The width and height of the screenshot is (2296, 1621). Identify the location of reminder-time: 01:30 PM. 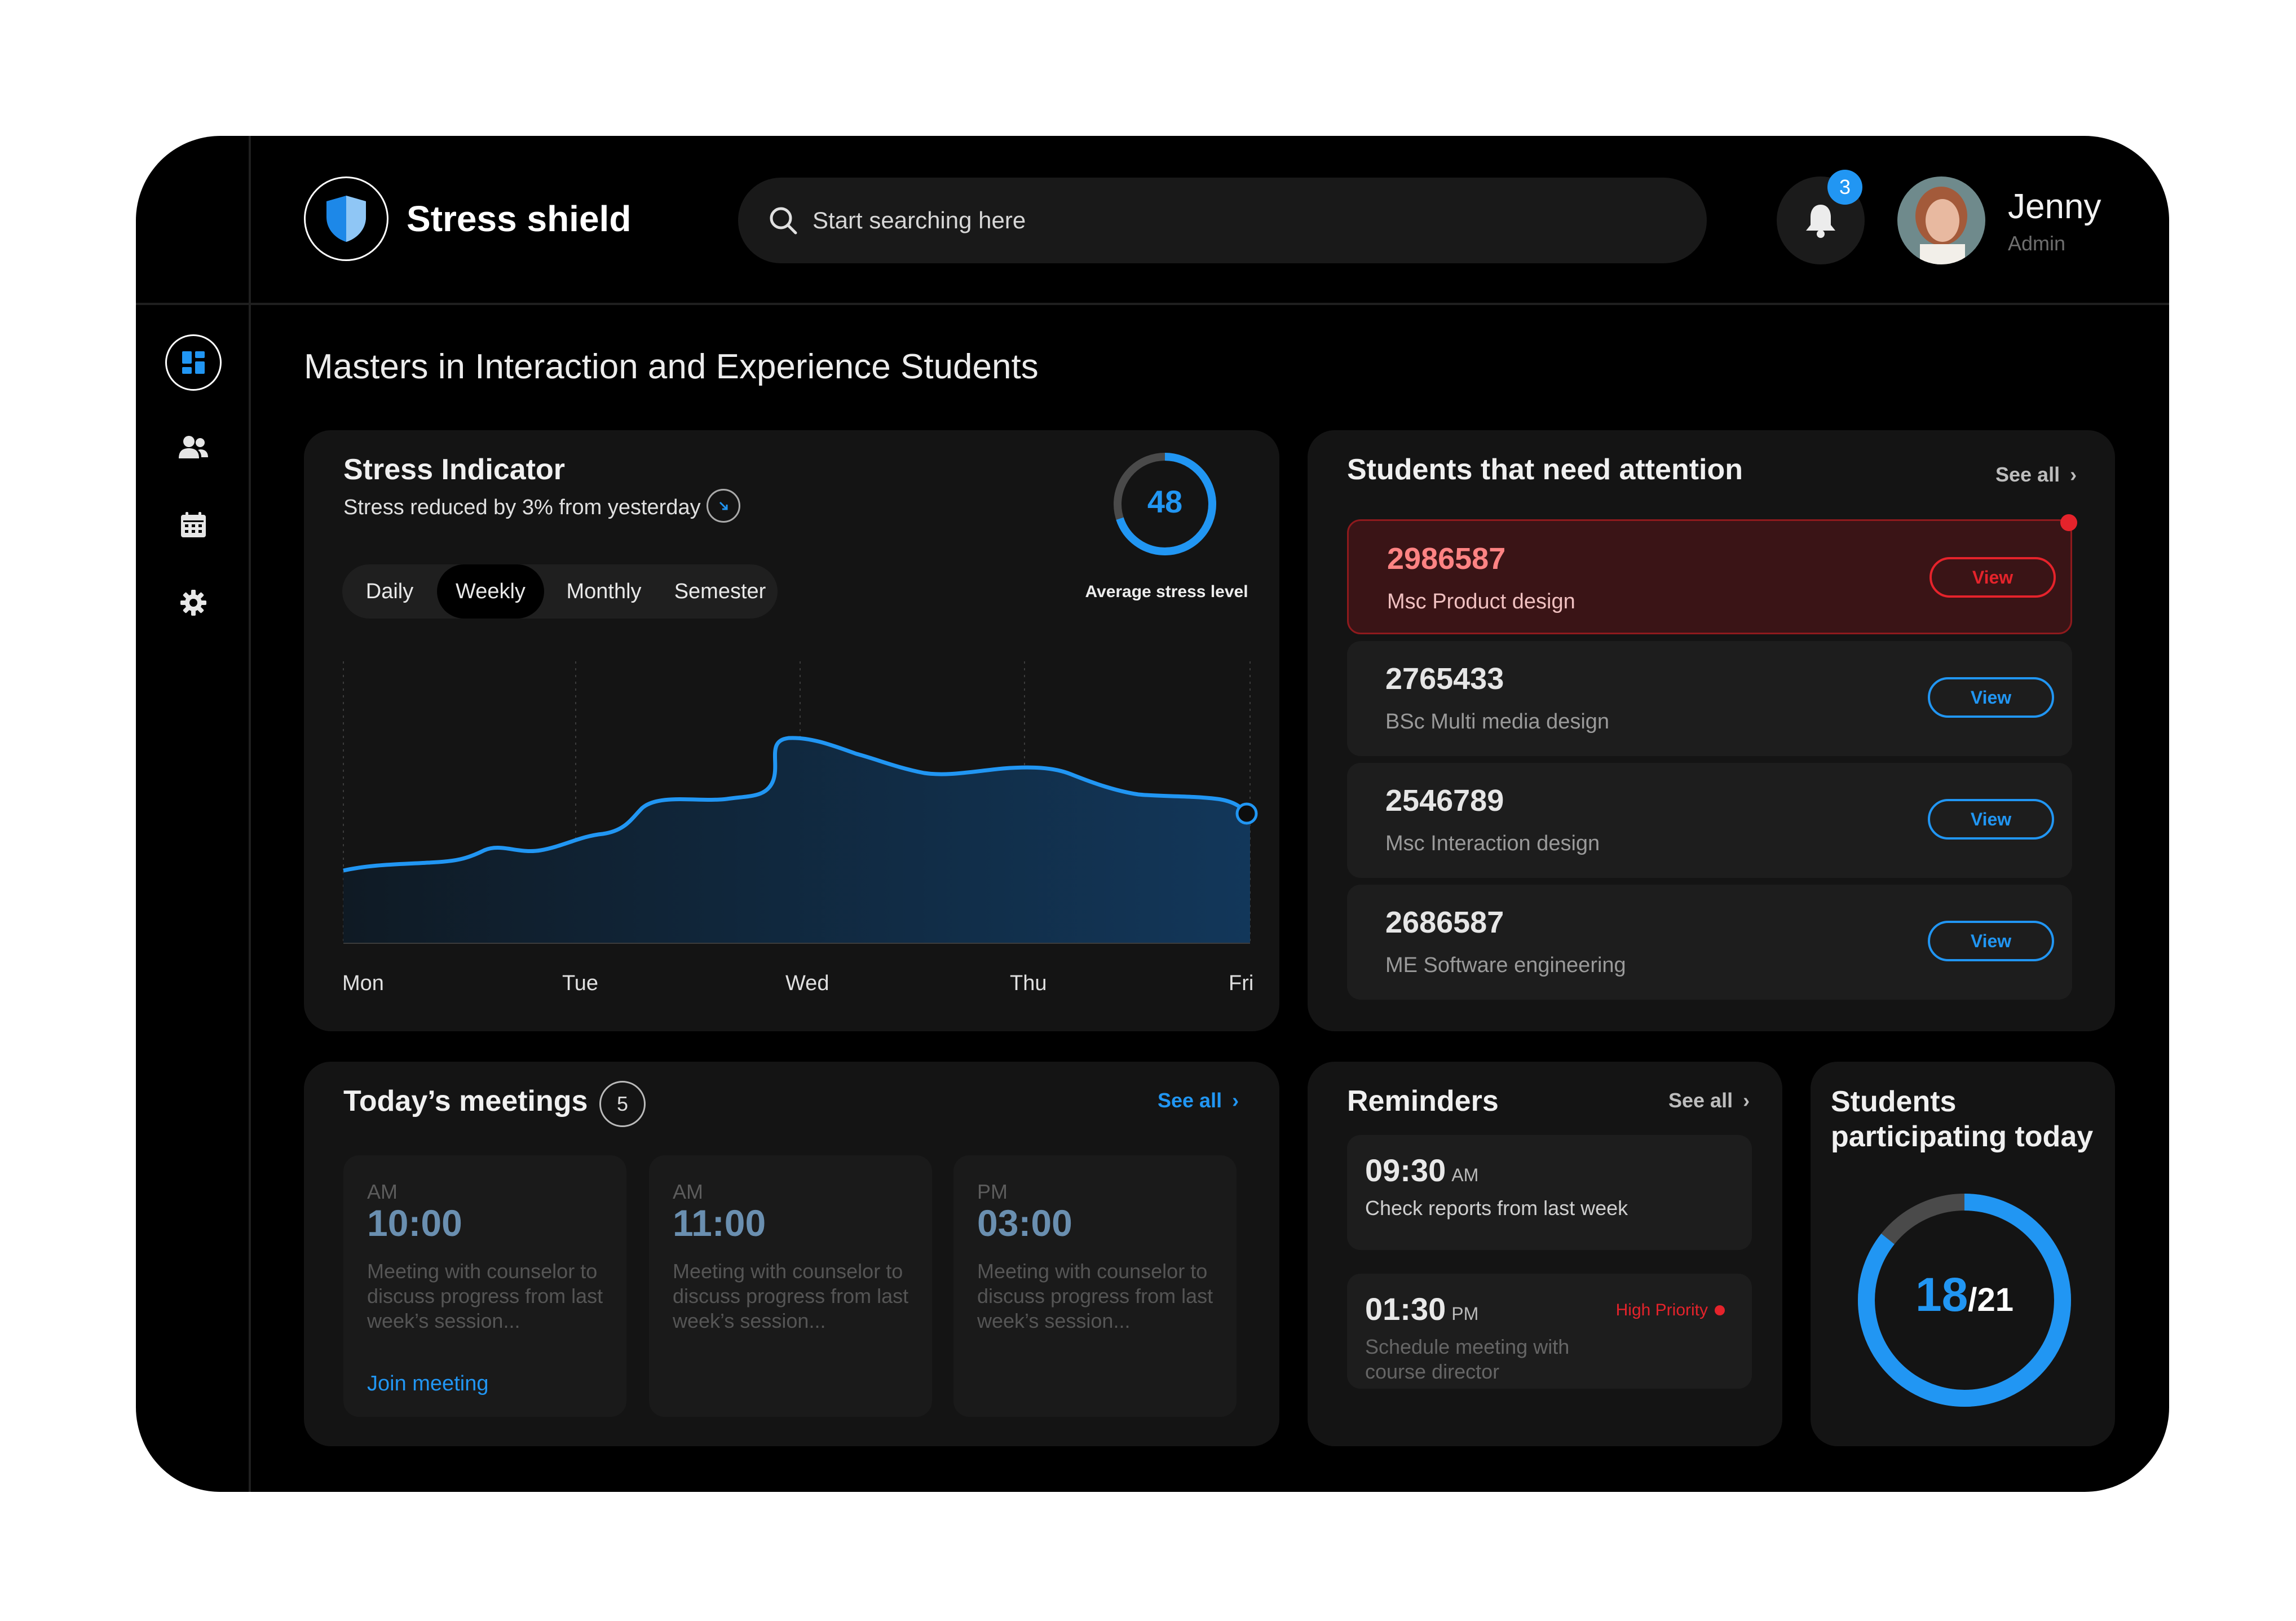
(1422, 1309).